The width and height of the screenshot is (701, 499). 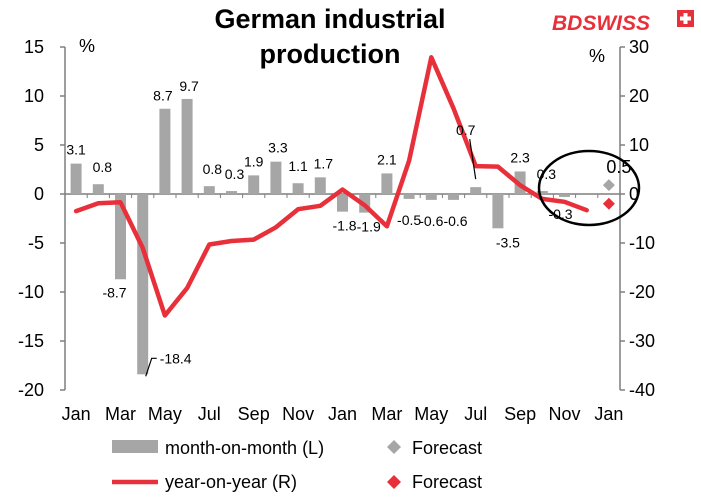 I want to click on forecast-mom-label: 0.5, so click(x=618, y=167).